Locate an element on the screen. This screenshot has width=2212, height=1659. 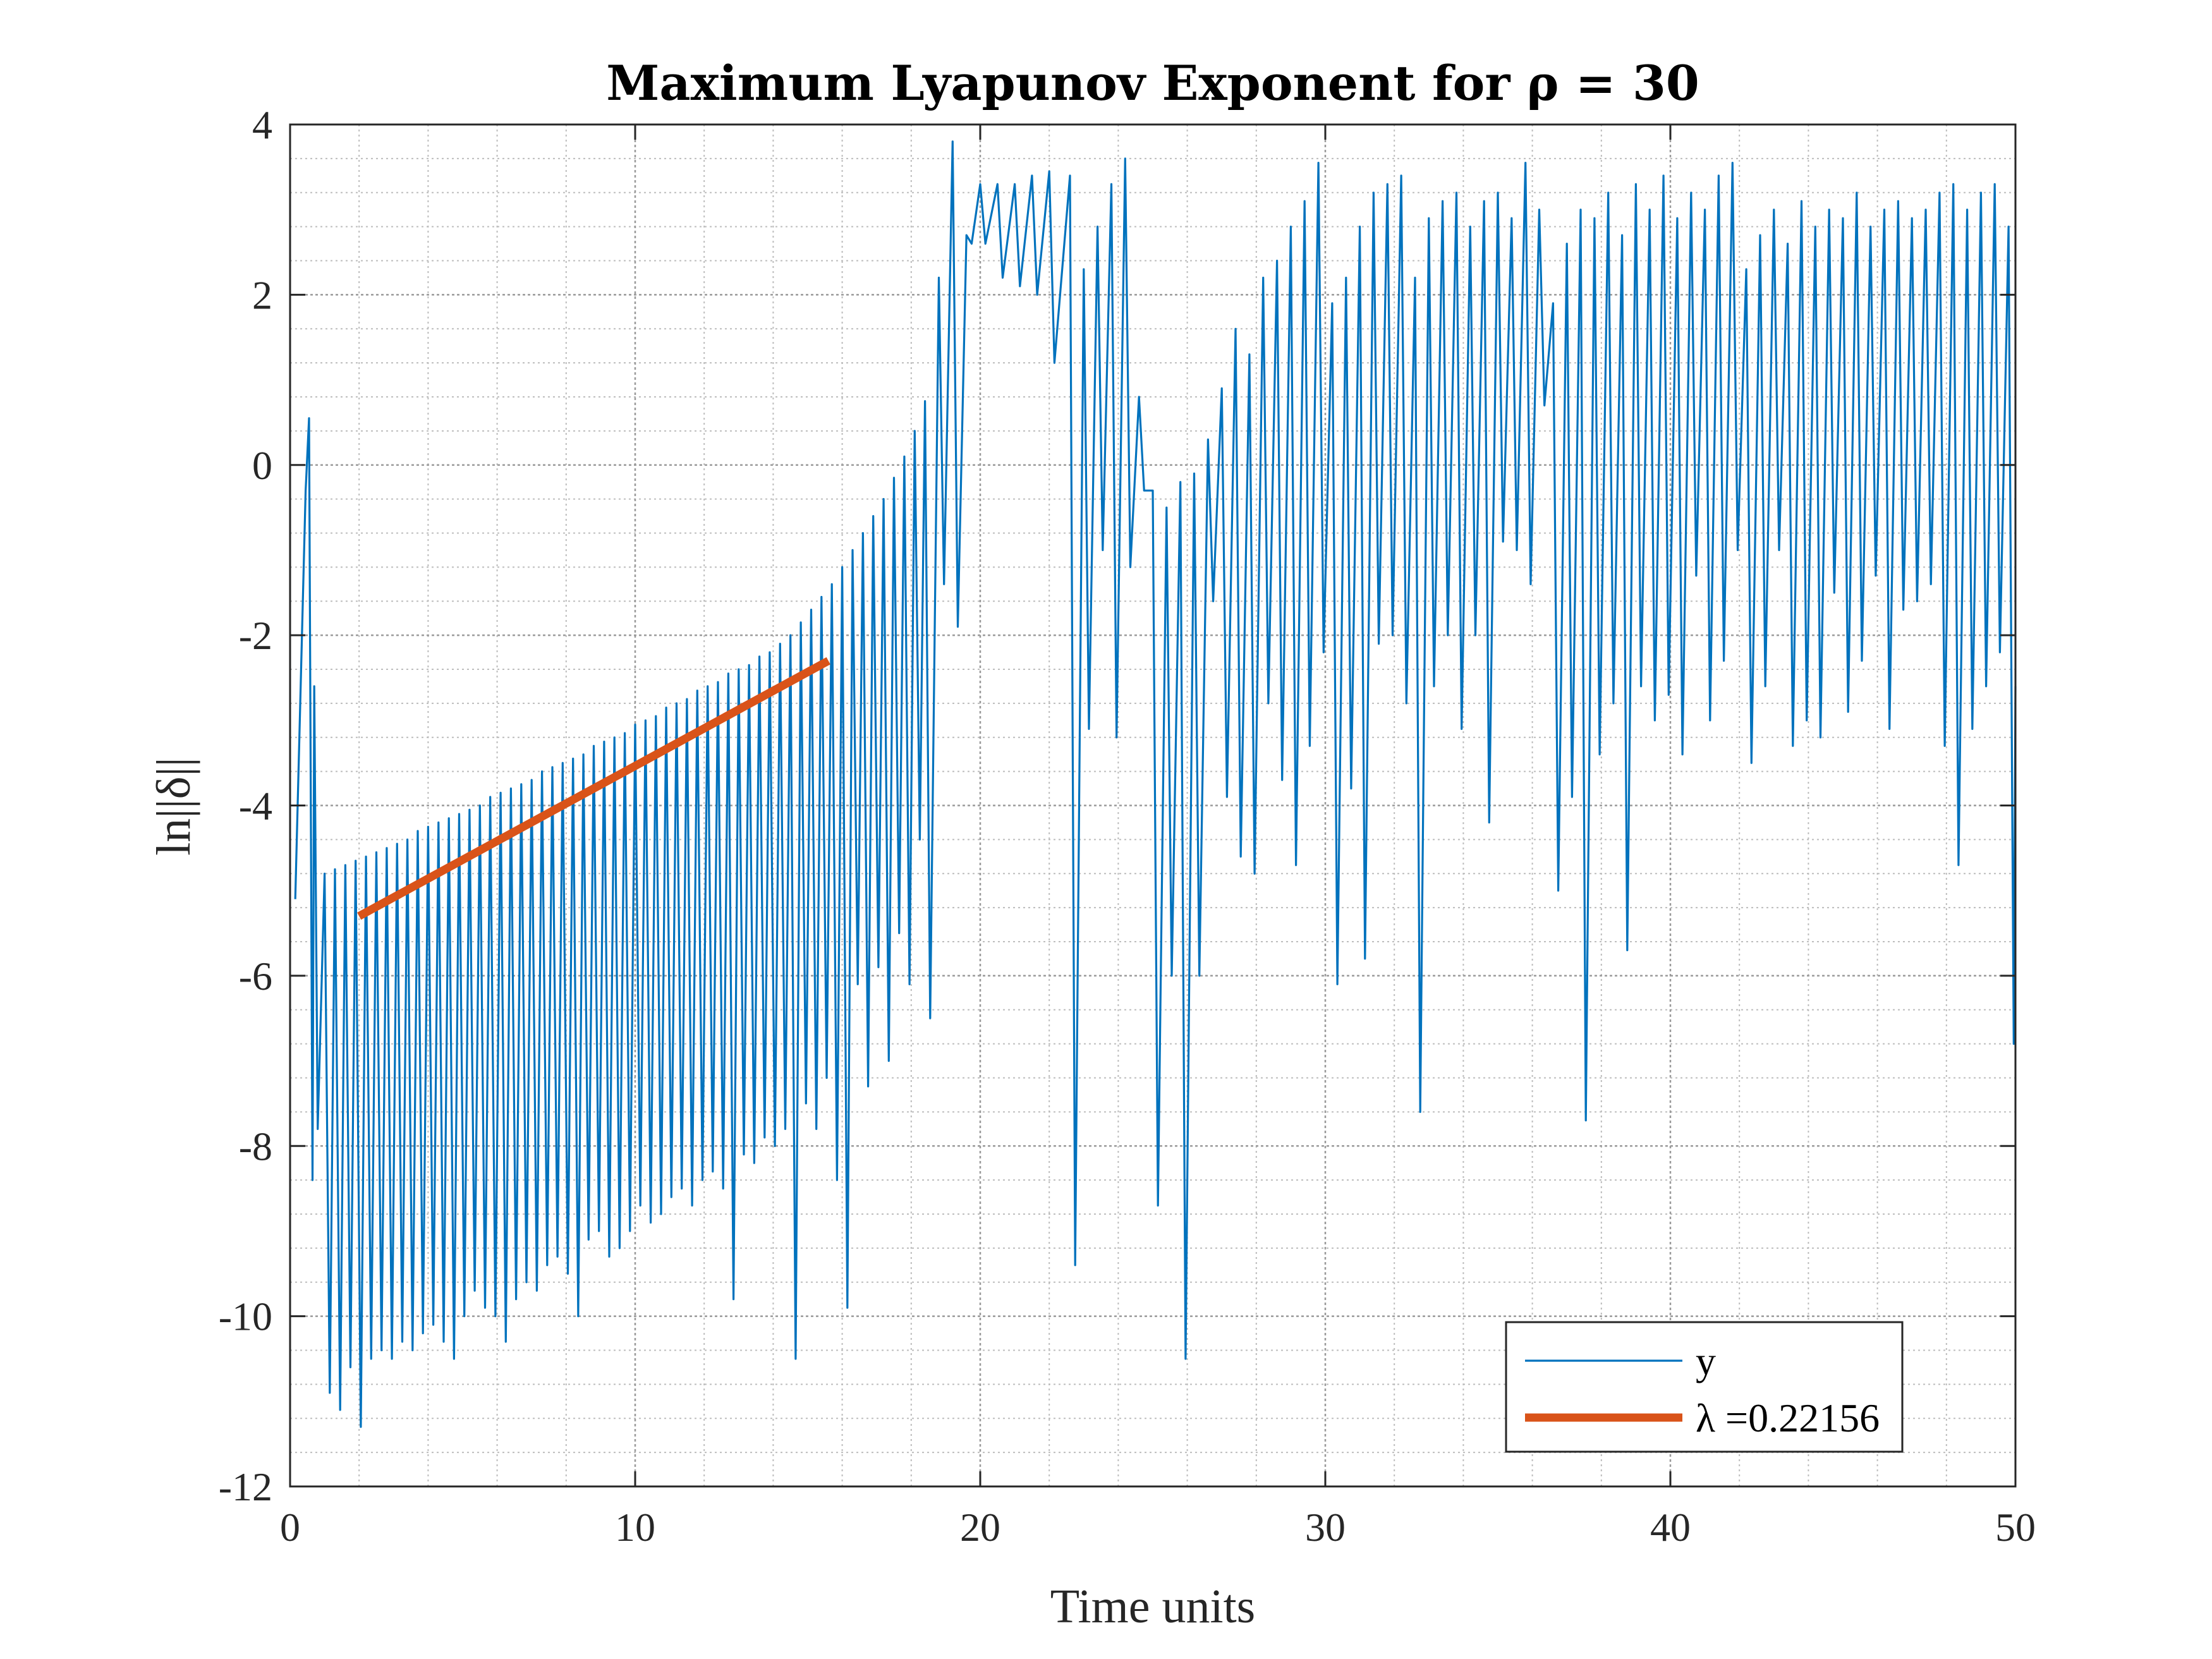
y-tick-label: -6 is located at coordinates (255, 976).